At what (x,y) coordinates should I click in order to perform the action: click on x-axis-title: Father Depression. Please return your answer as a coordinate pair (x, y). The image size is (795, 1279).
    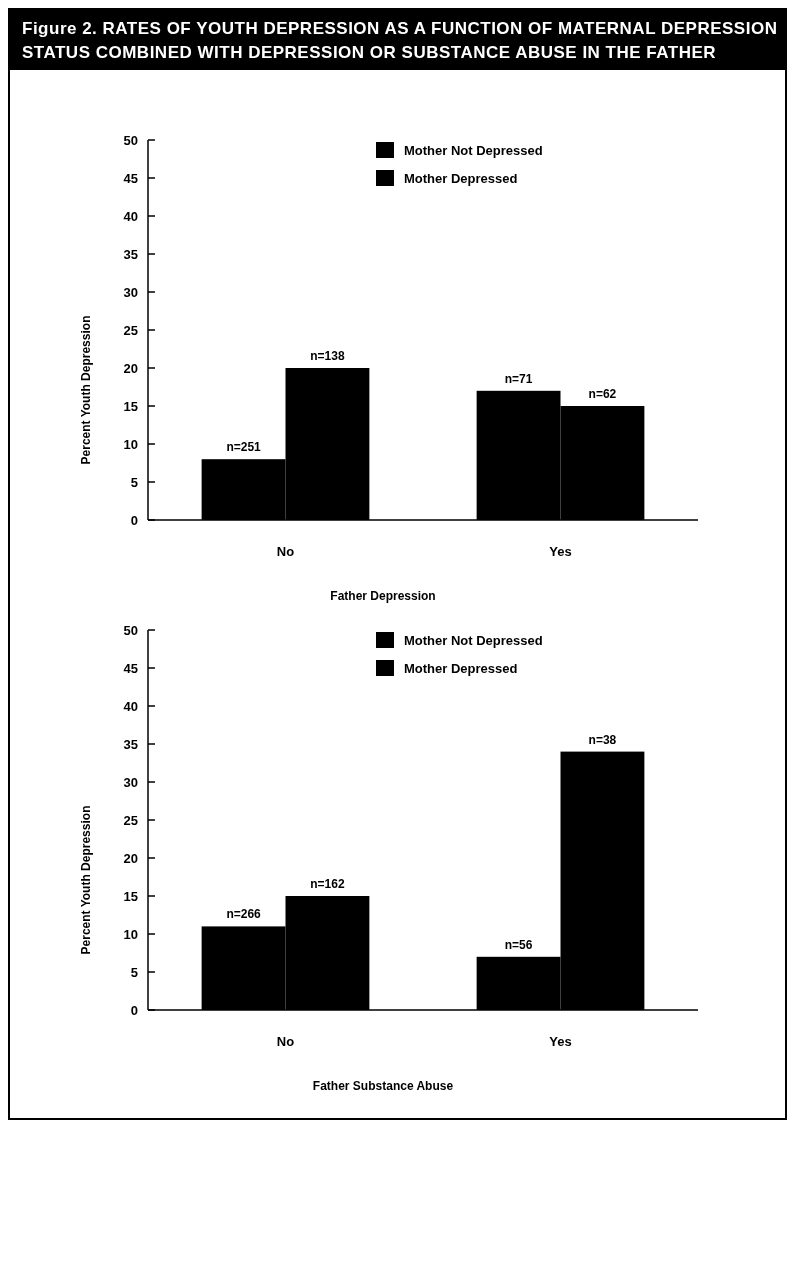
    Looking at the image, I should click on (383, 596).